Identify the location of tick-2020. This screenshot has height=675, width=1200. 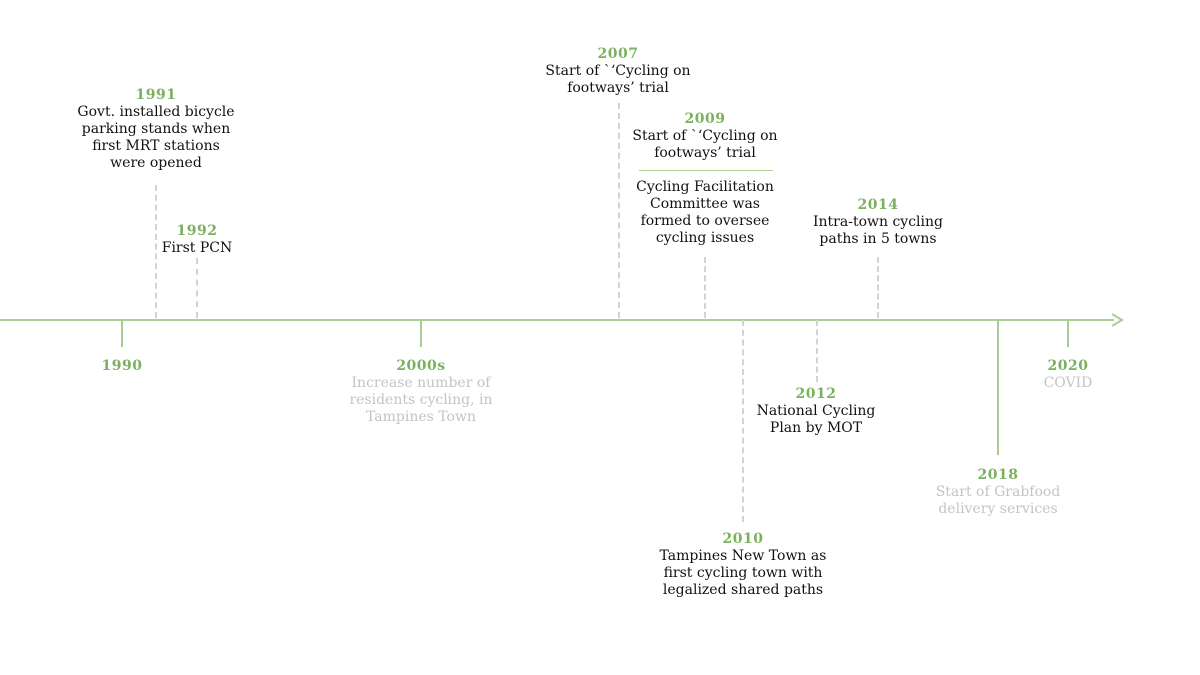
(1068, 333).